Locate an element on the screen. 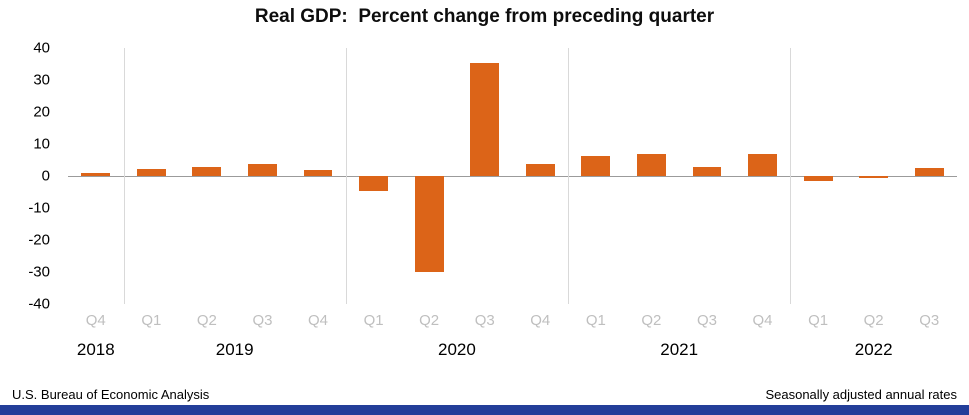  x-tick-2019-Q2: Q2 is located at coordinates (206, 320).